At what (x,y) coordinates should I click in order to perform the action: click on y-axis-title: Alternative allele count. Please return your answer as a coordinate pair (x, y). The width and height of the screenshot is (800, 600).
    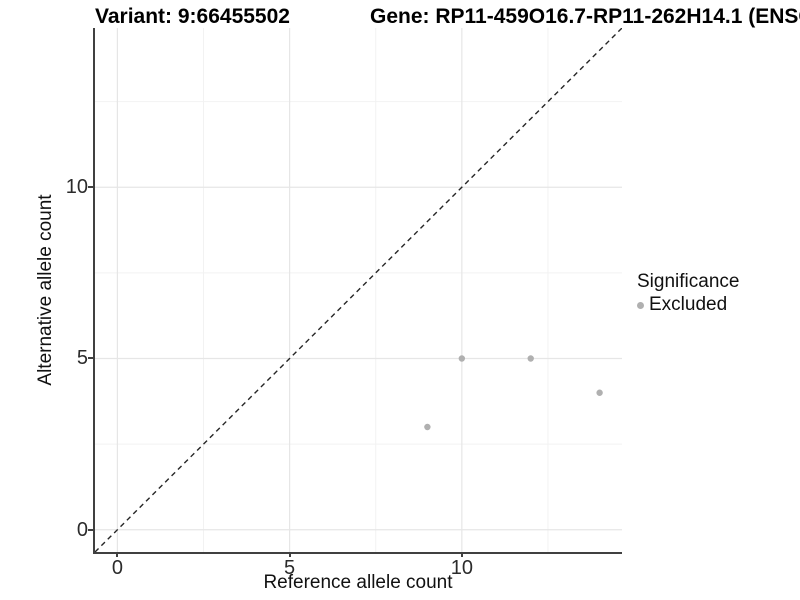
    Looking at the image, I should click on (45, 290).